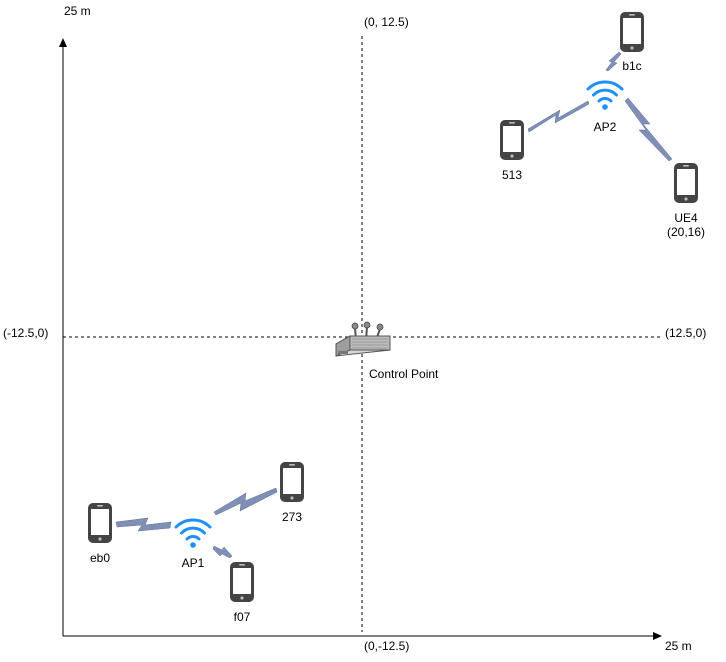 The height and width of the screenshot is (662, 726). I want to click on x-axis, so click(362, 636).